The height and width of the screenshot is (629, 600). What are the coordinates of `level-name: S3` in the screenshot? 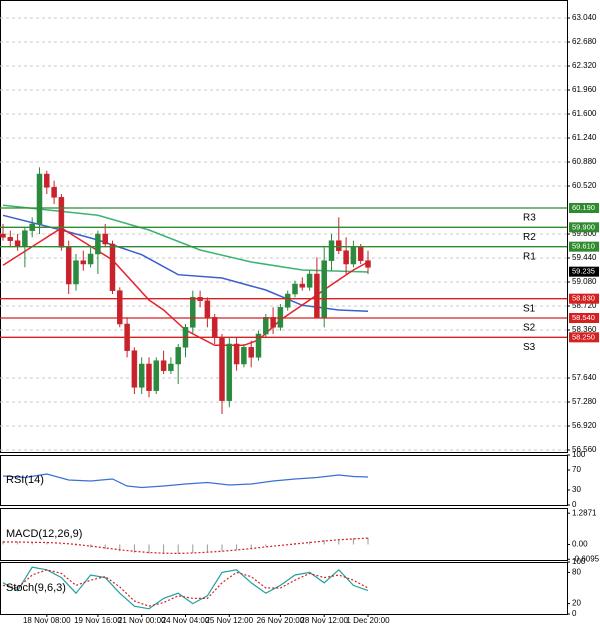 It's located at (529, 347).